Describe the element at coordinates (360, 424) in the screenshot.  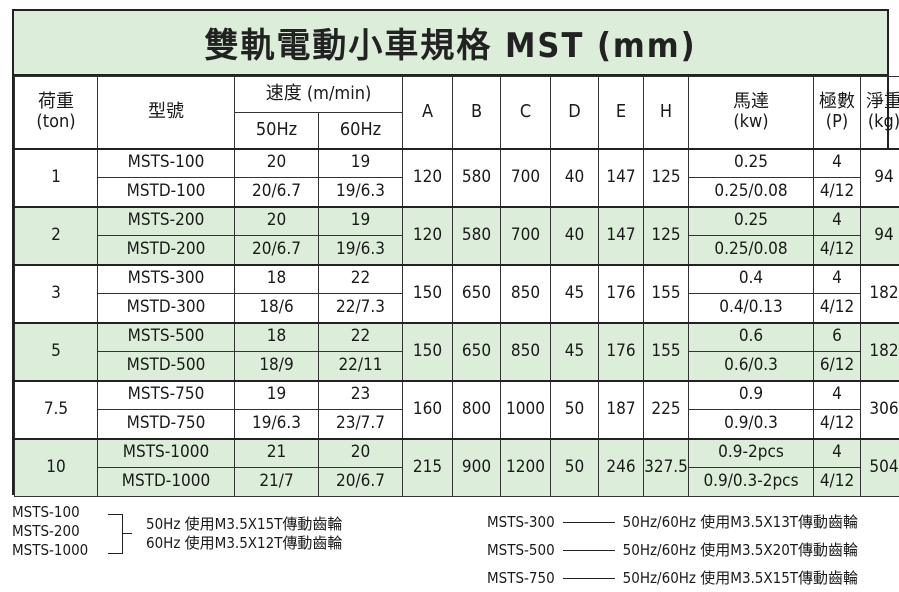
I see `cell-speed-60hz: 23/7.7` at that location.